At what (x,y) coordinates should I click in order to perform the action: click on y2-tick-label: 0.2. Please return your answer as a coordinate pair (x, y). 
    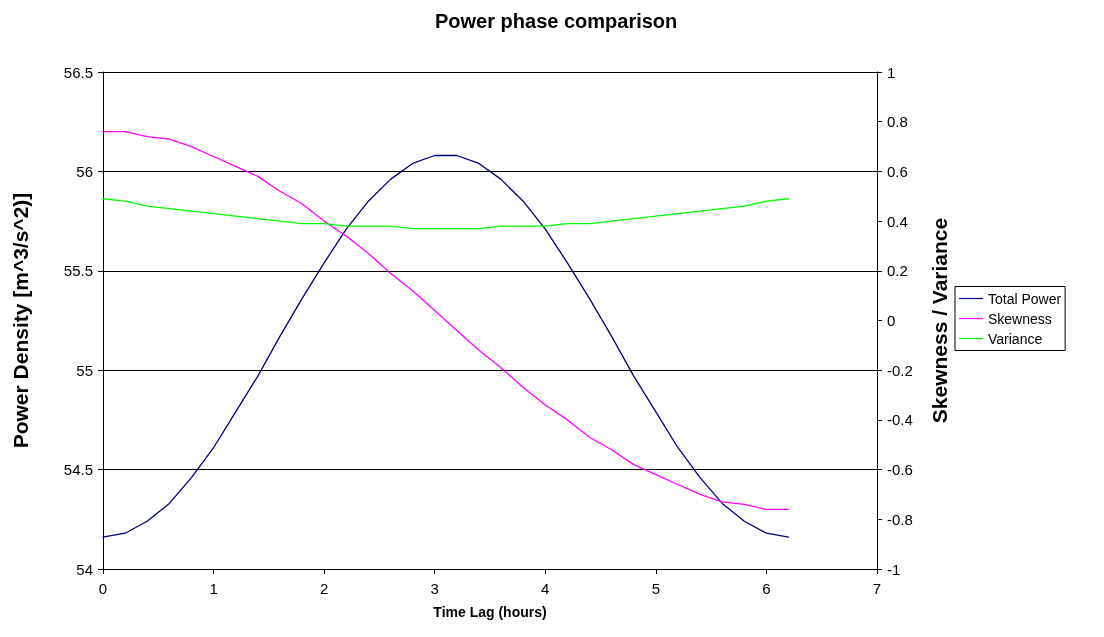
    Looking at the image, I should click on (897, 271).